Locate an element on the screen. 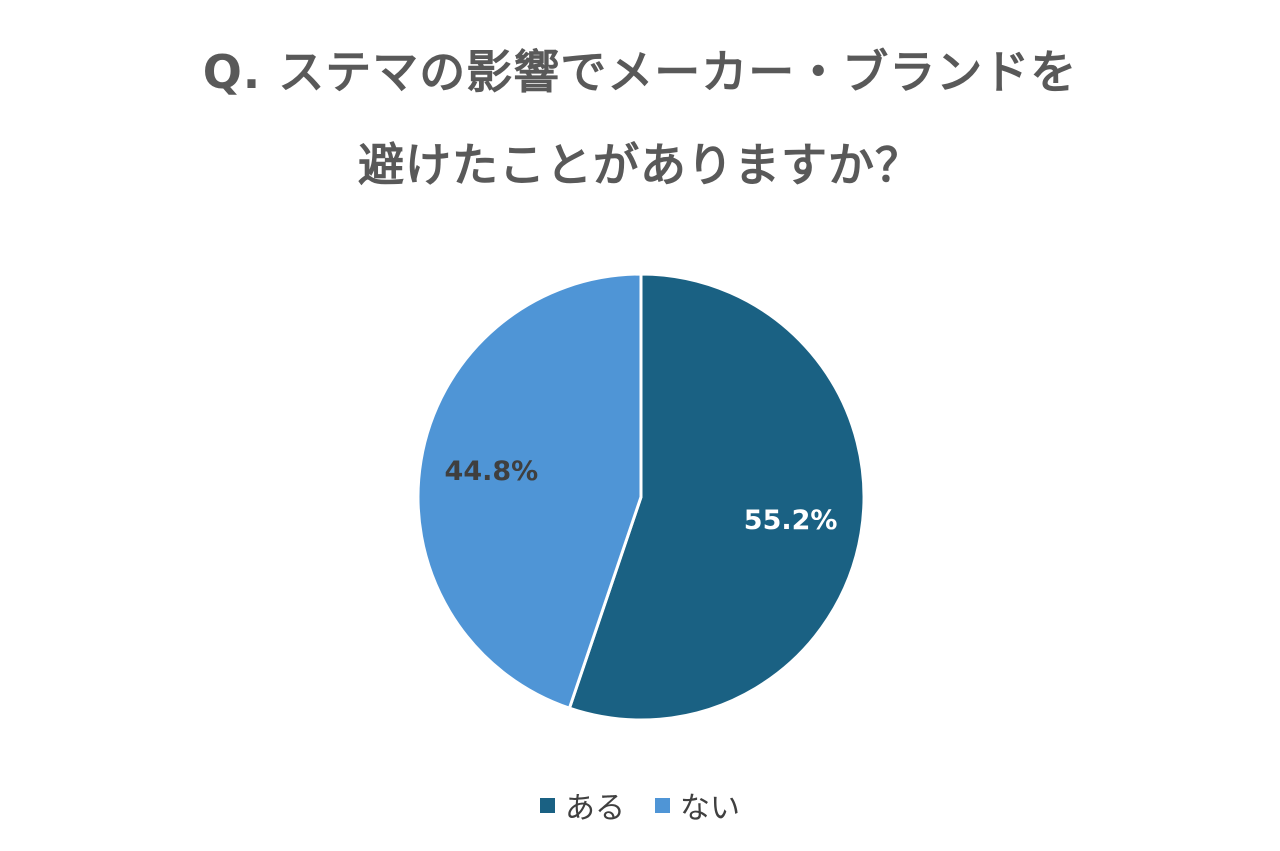 Image resolution: width=1280 pixels, height=851 pixels. chart-title-line-1: Q. ステマの影響でメーカー・ブランドを is located at coordinates (640, 72).